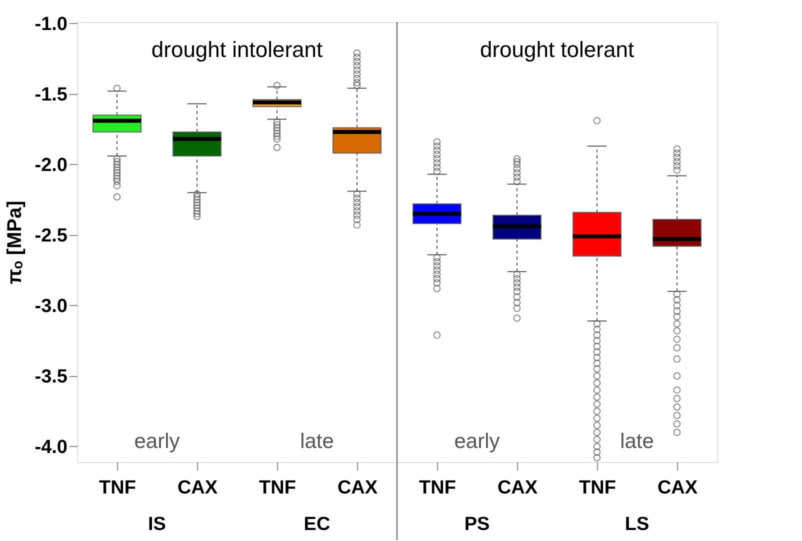 The image size is (802, 541). Describe the element at coordinates (51, 235) in the screenshot. I see `y-tick-label: -2.5` at that location.